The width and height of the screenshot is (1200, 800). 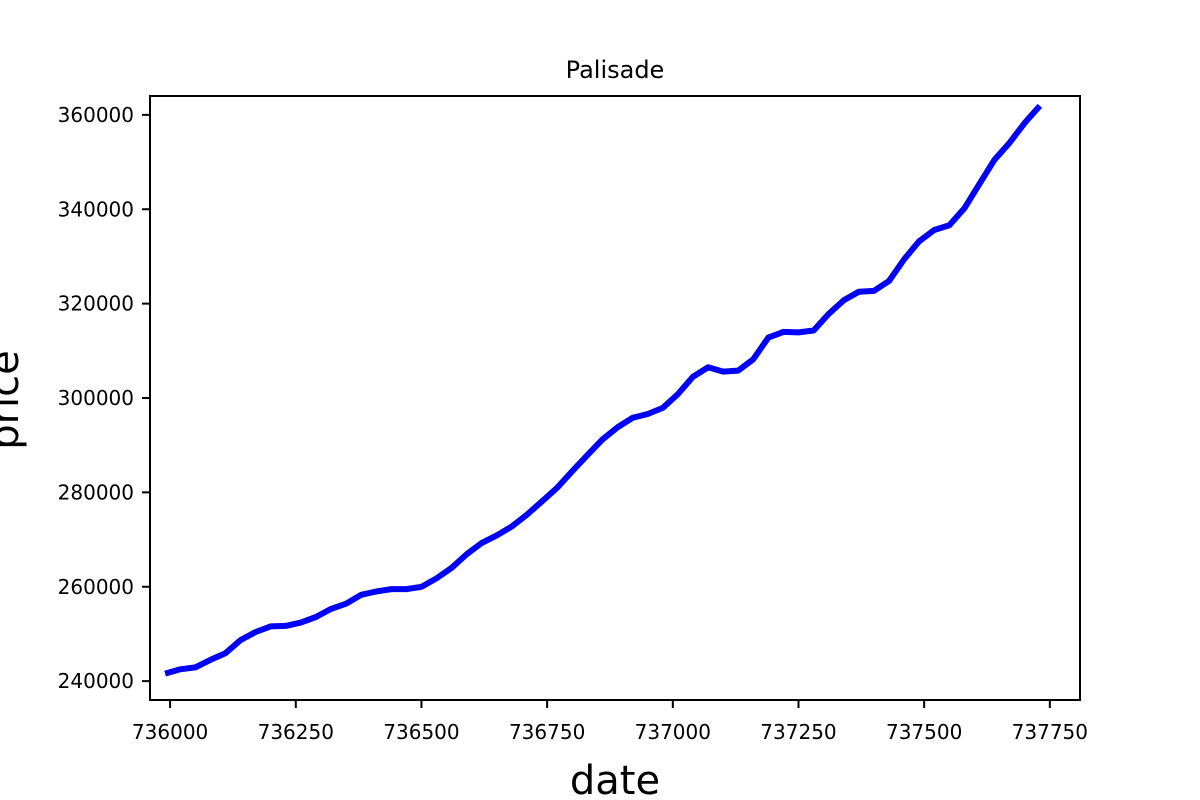 I want to click on y-tick-label: 300000, so click(x=96, y=398).